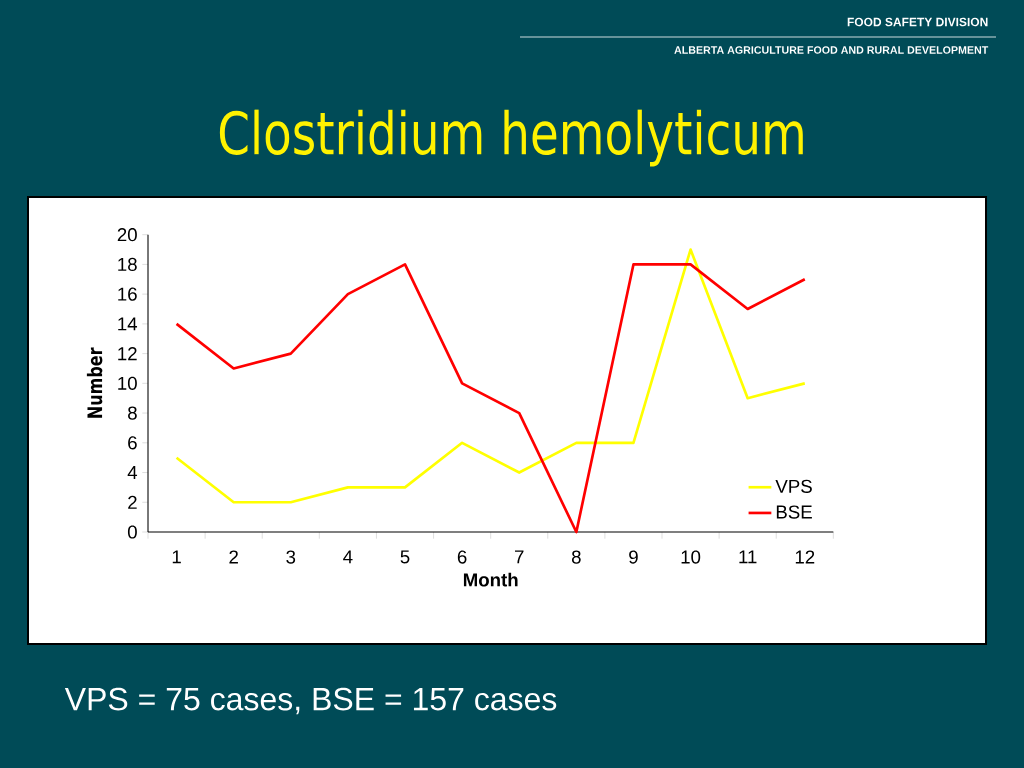  Describe the element at coordinates (831, 50) in the screenshot. I see `text: ALBERTA AGRICULTURE FOOD AND RURAL DEVELOPMENT` at that location.